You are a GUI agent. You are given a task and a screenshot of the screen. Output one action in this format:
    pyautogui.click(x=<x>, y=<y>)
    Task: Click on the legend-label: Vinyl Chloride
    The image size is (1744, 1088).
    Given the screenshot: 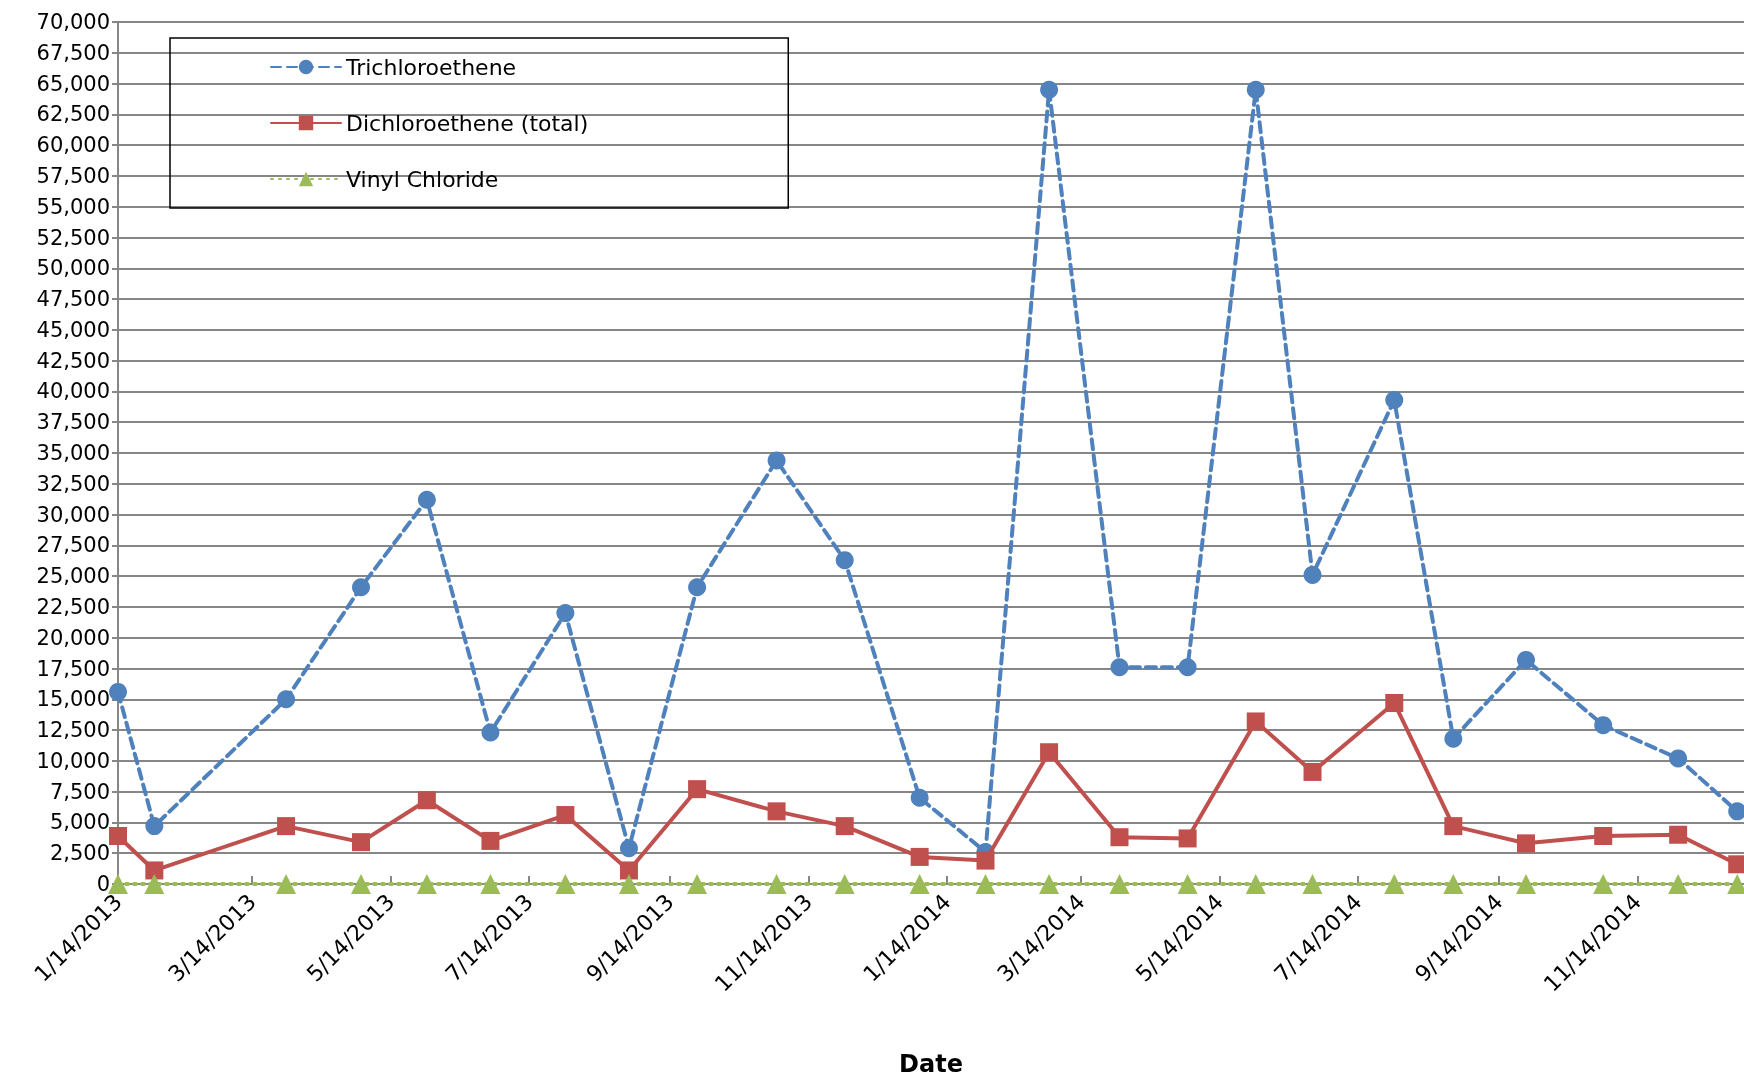 What is the action you would take?
    pyautogui.click(x=422, y=179)
    